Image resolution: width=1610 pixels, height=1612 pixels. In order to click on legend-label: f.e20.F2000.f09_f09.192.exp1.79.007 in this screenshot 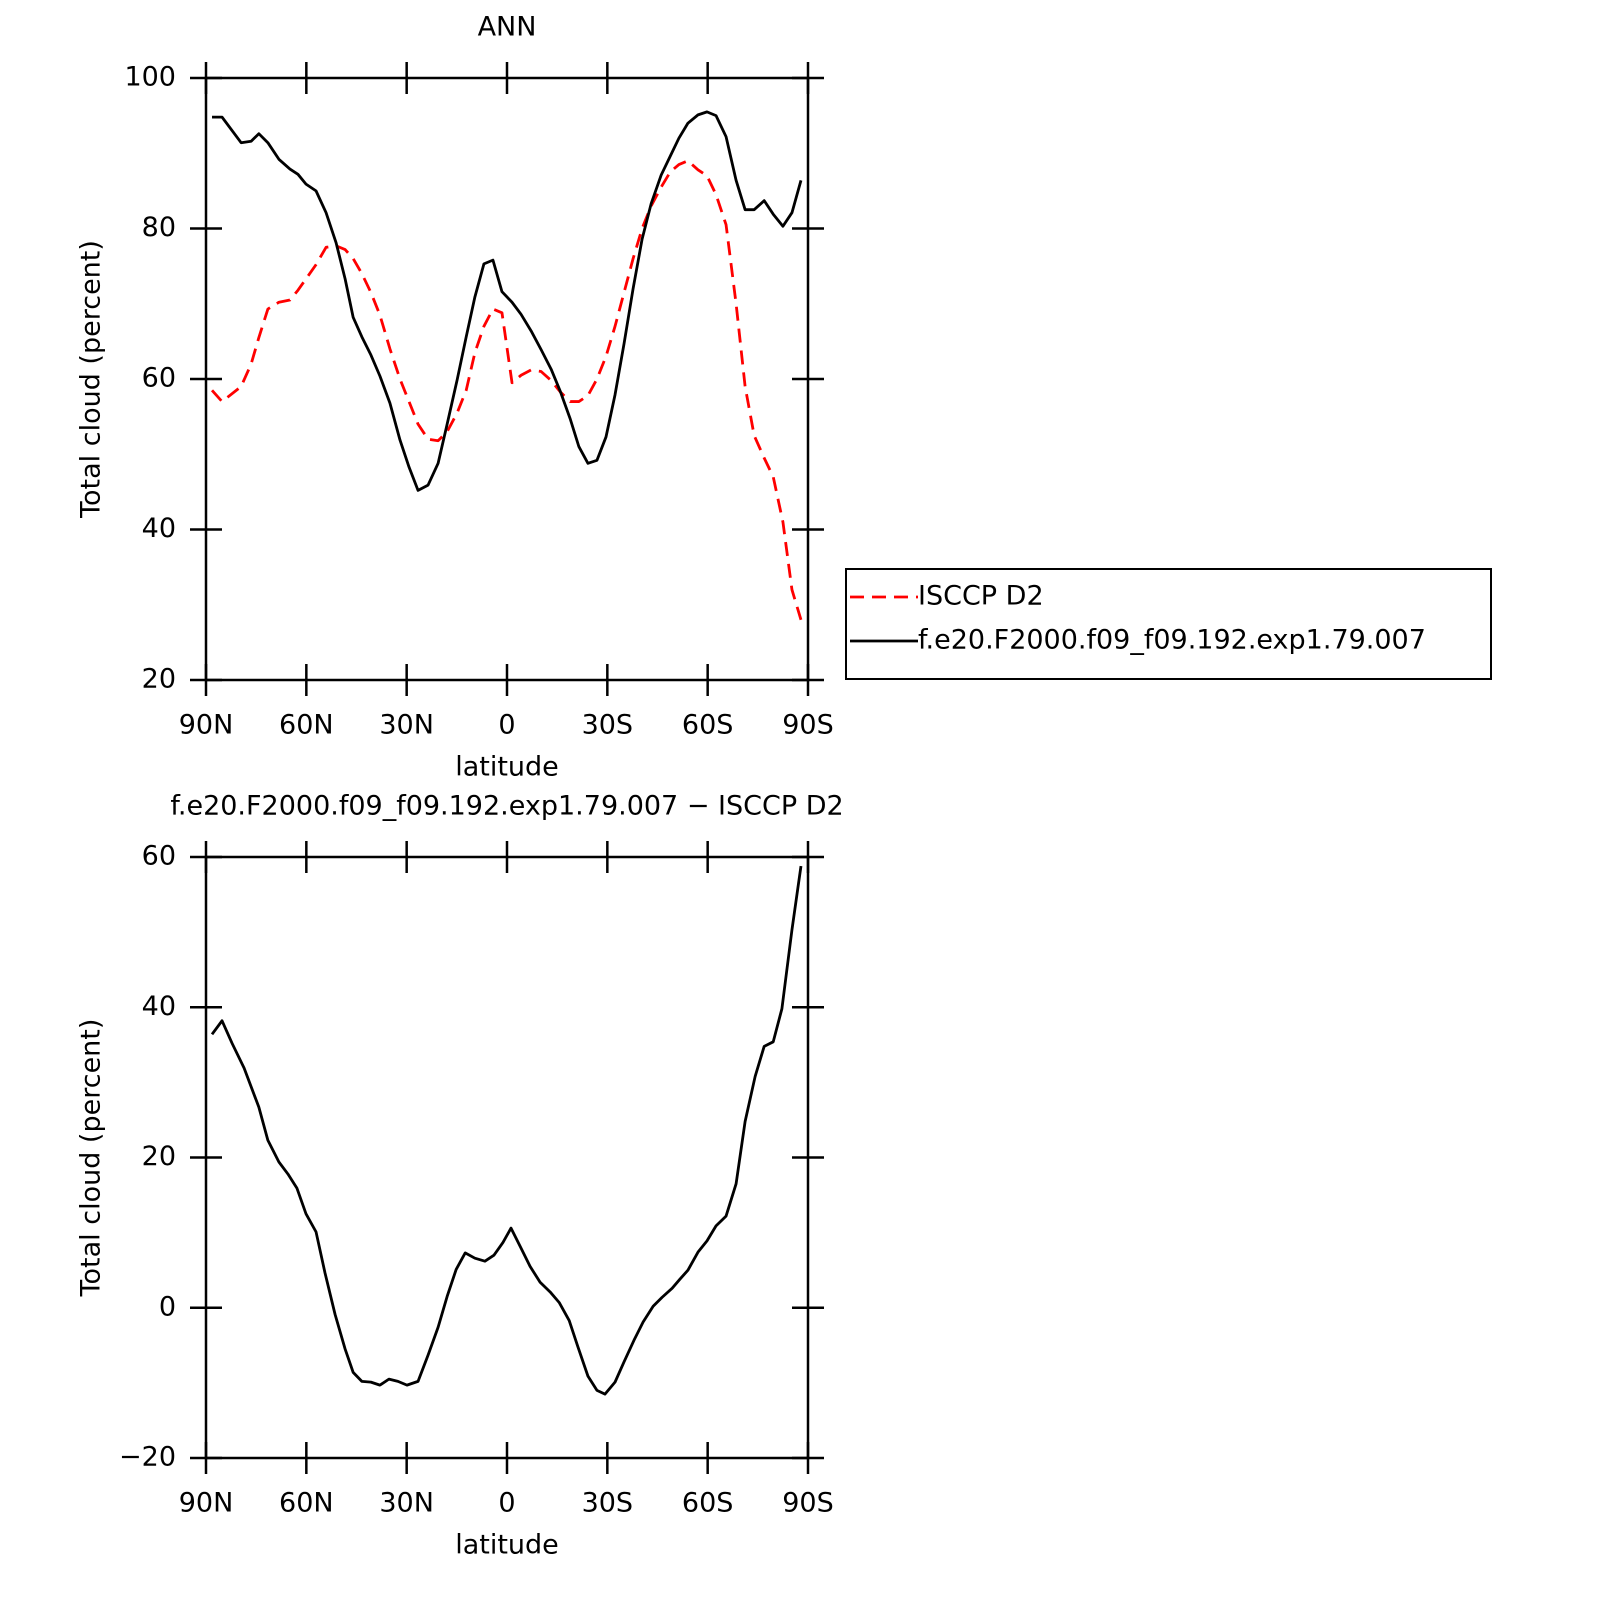, I will do `click(1172, 640)`.